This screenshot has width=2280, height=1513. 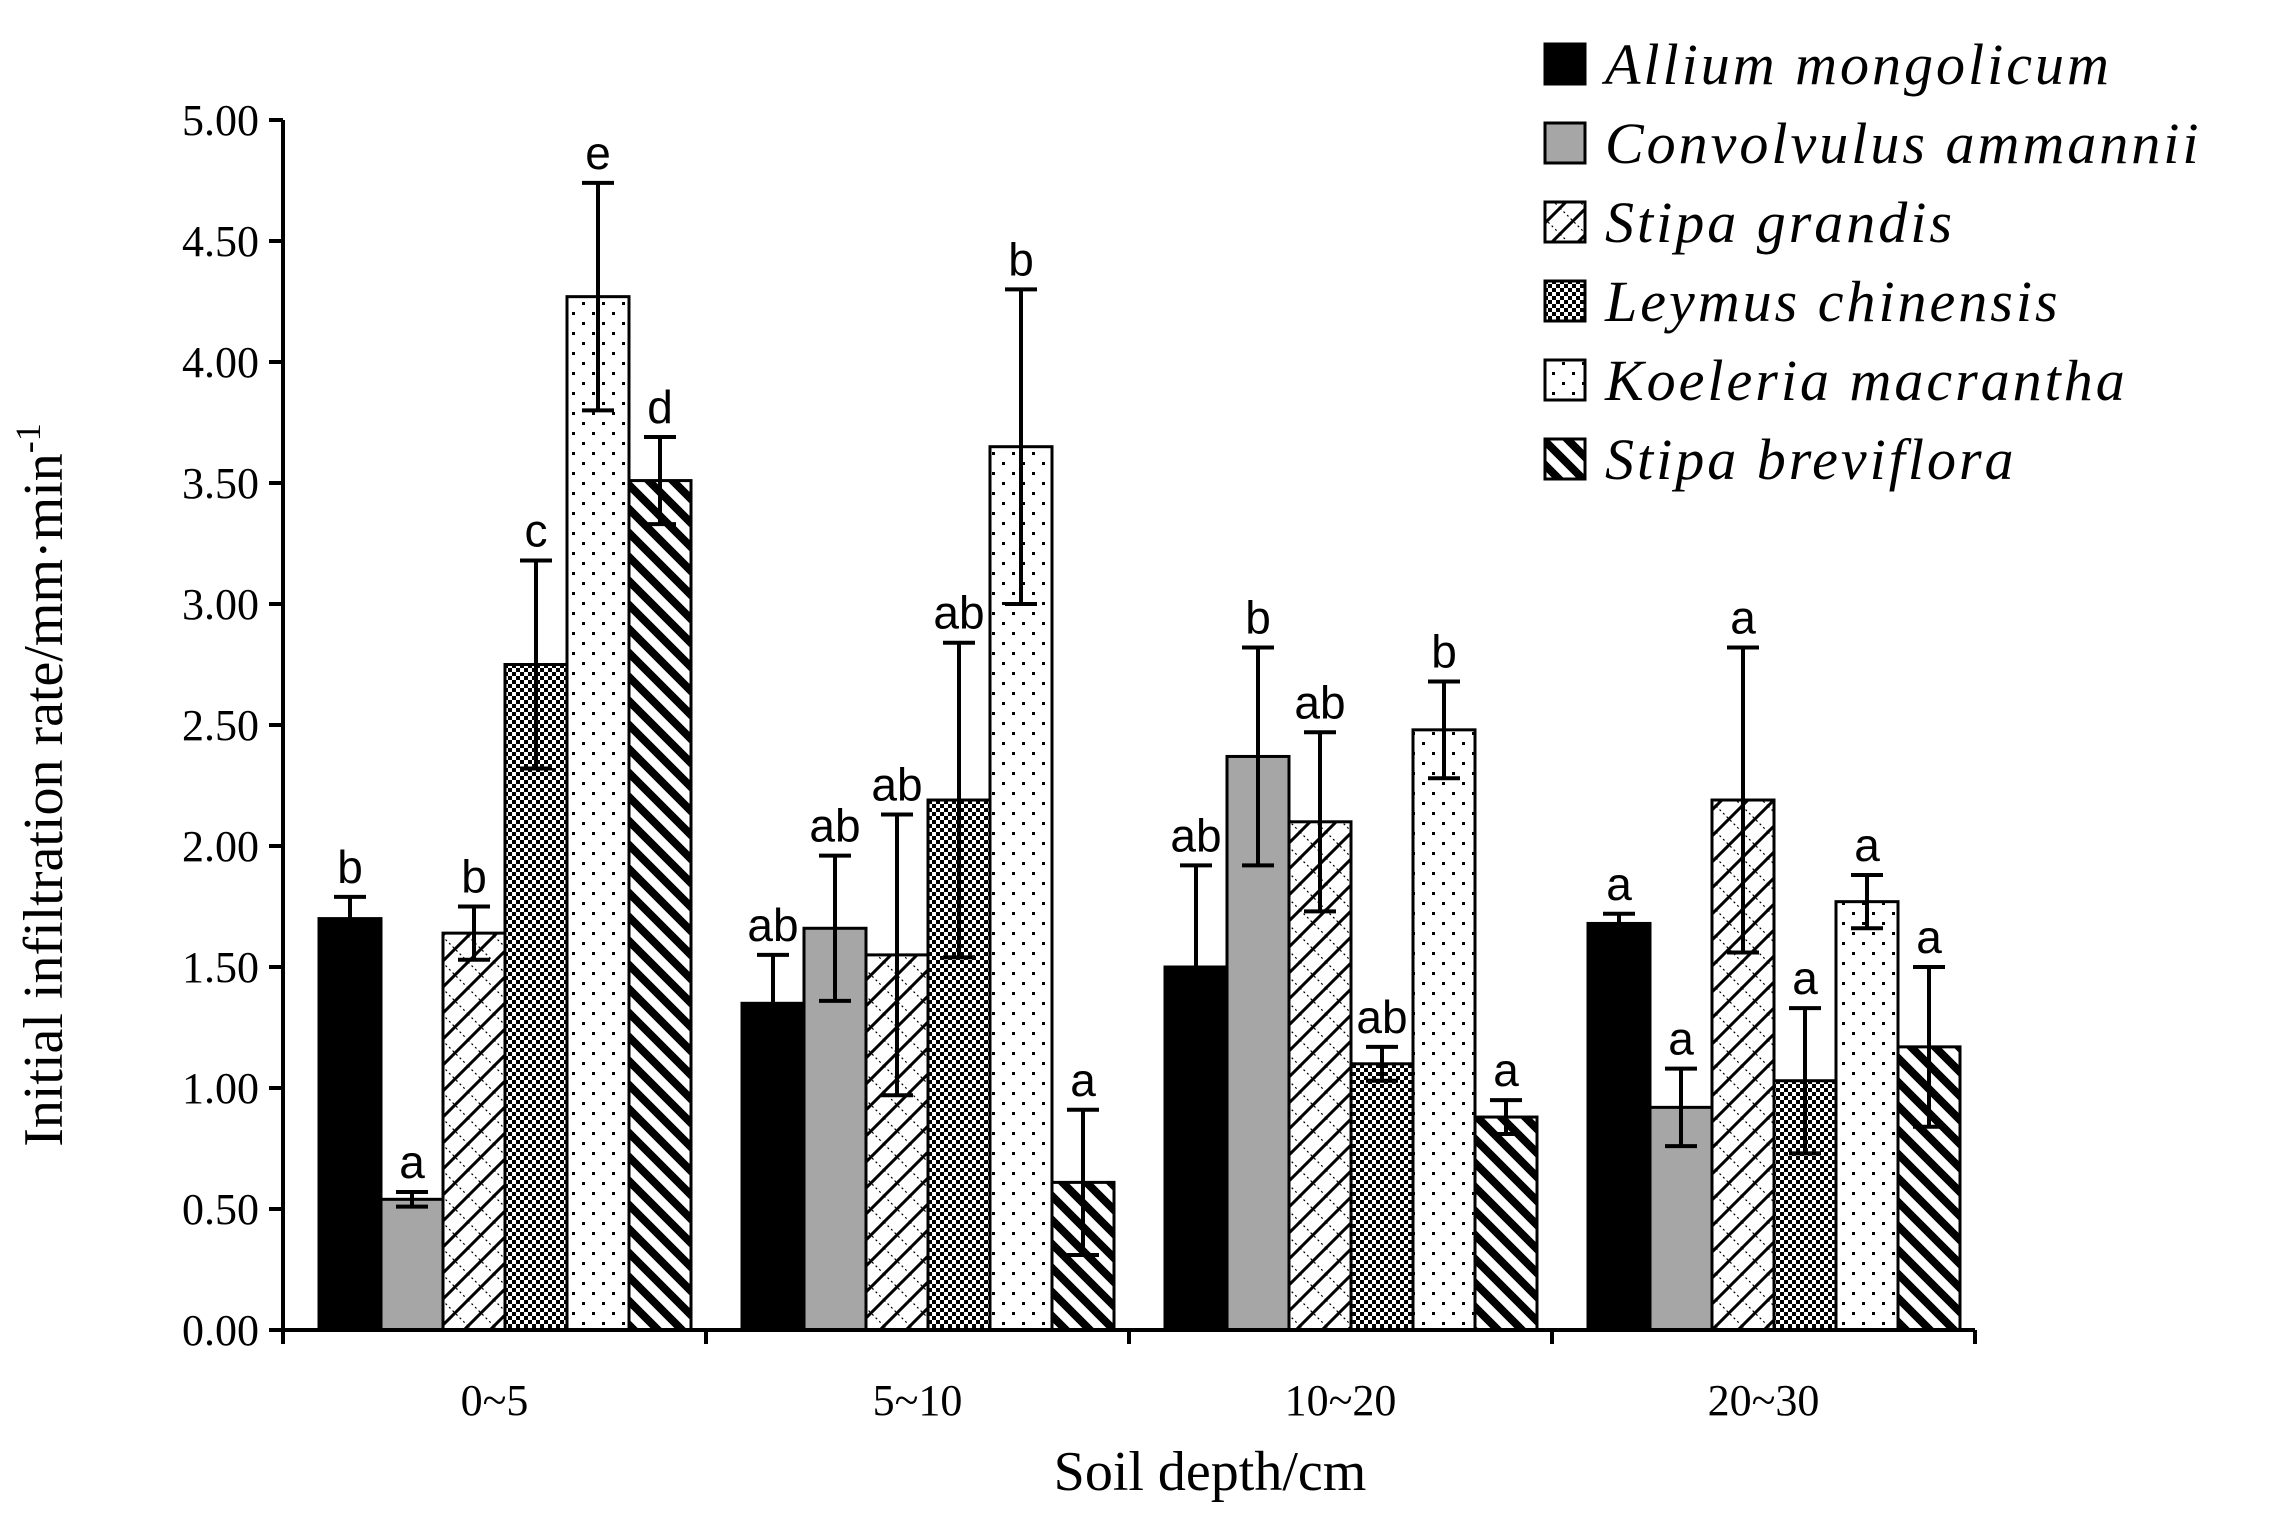 I want to click on svg-text:Initial infiltration rate/mm·m: Initial infiltration rate/mm·min-1, so click(x=41, y=785).